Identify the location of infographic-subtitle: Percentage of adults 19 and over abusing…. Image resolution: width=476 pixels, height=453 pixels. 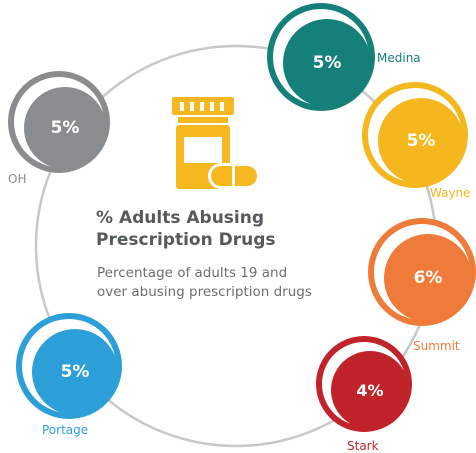
(232, 283).